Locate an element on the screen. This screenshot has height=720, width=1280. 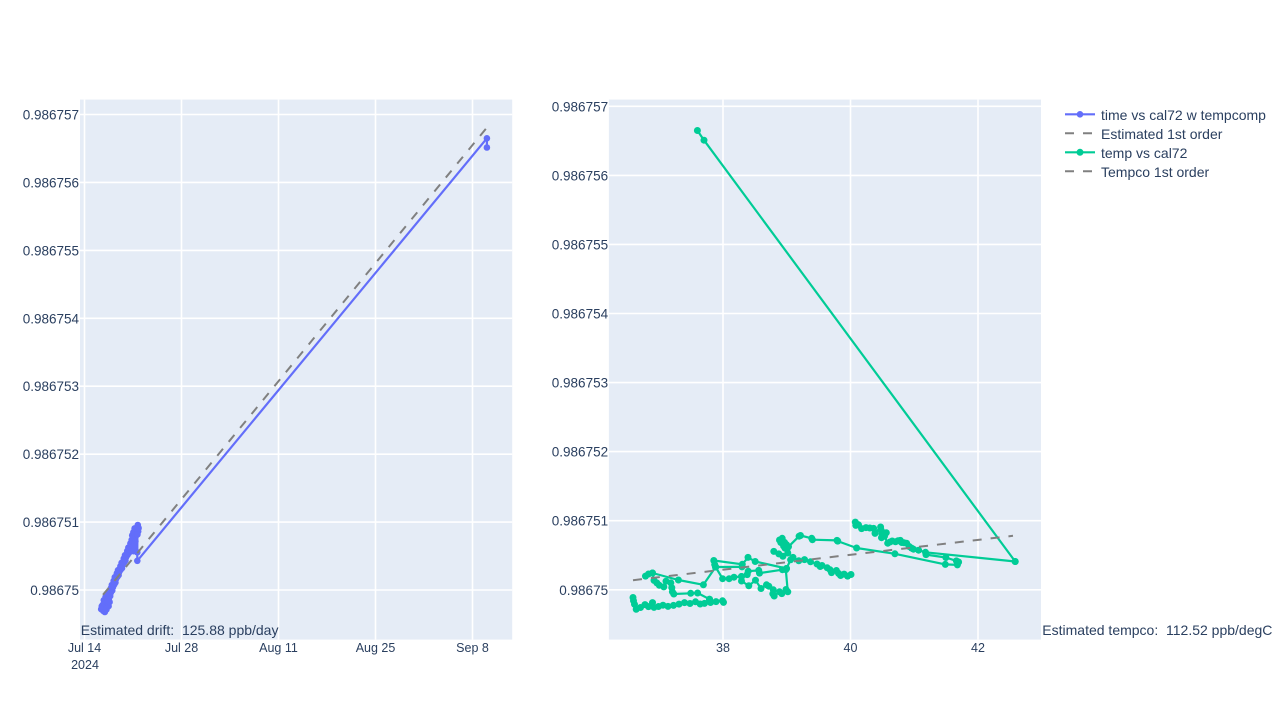
svg-text: 40 is located at coordinates (851, 648).